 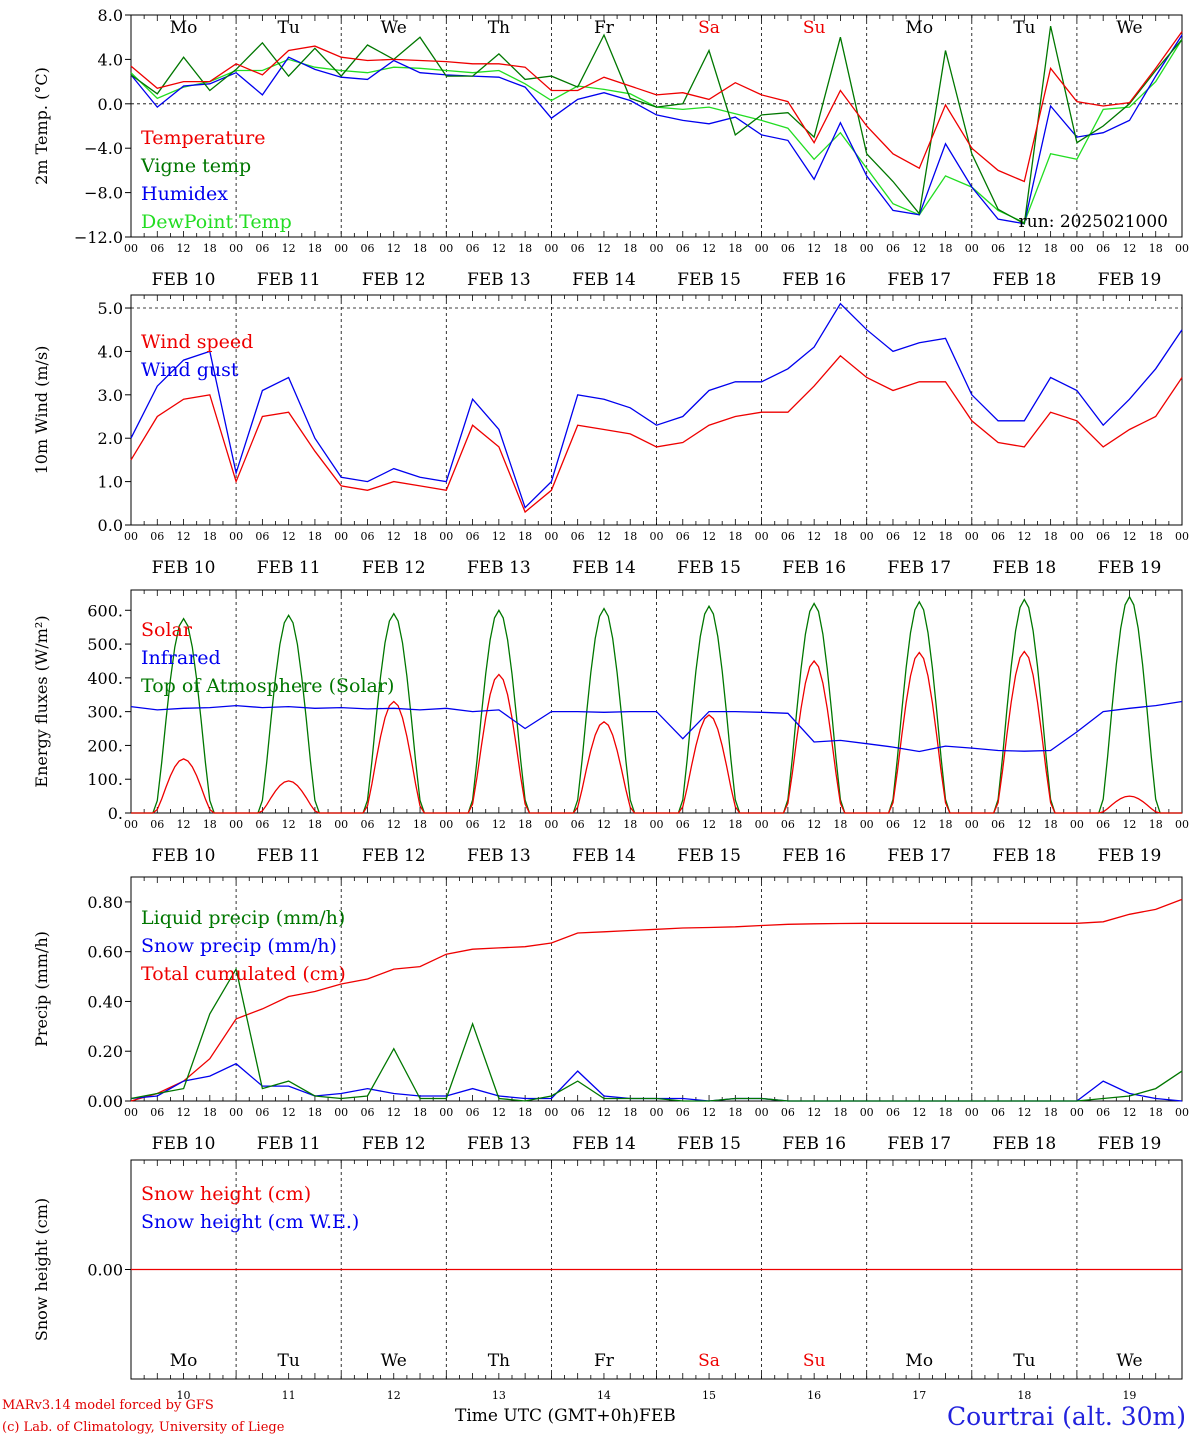 What do you see at coordinates (105, 745) in the screenshot?
I see `y-tick-label: 200.` at bounding box center [105, 745].